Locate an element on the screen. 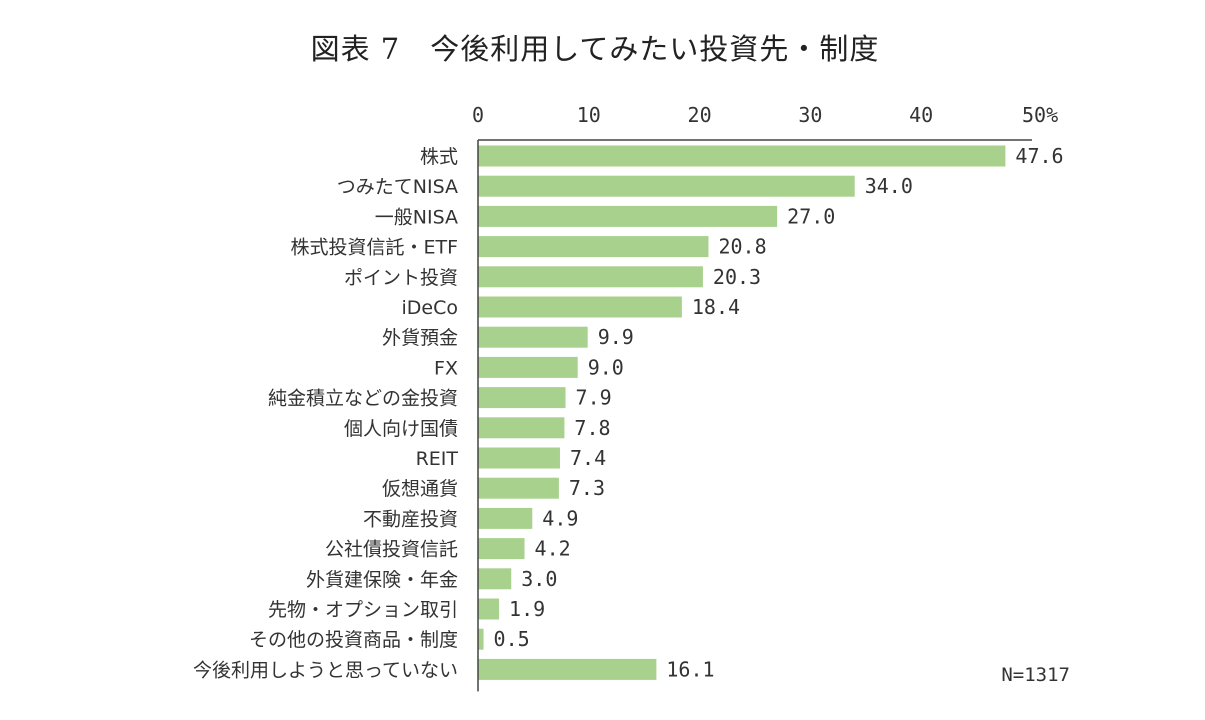  category-label: つみたてNISA is located at coordinates (397, 187).